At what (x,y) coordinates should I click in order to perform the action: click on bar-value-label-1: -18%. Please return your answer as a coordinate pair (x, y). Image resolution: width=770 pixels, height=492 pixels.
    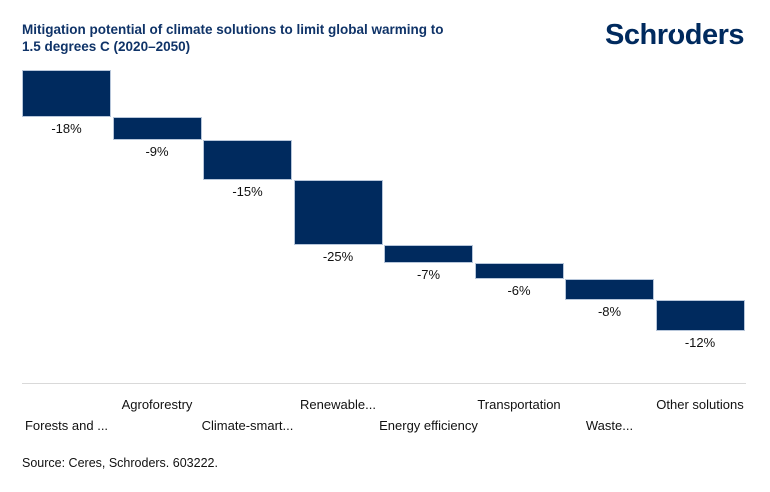
    Looking at the image, I should click on (66, 128).